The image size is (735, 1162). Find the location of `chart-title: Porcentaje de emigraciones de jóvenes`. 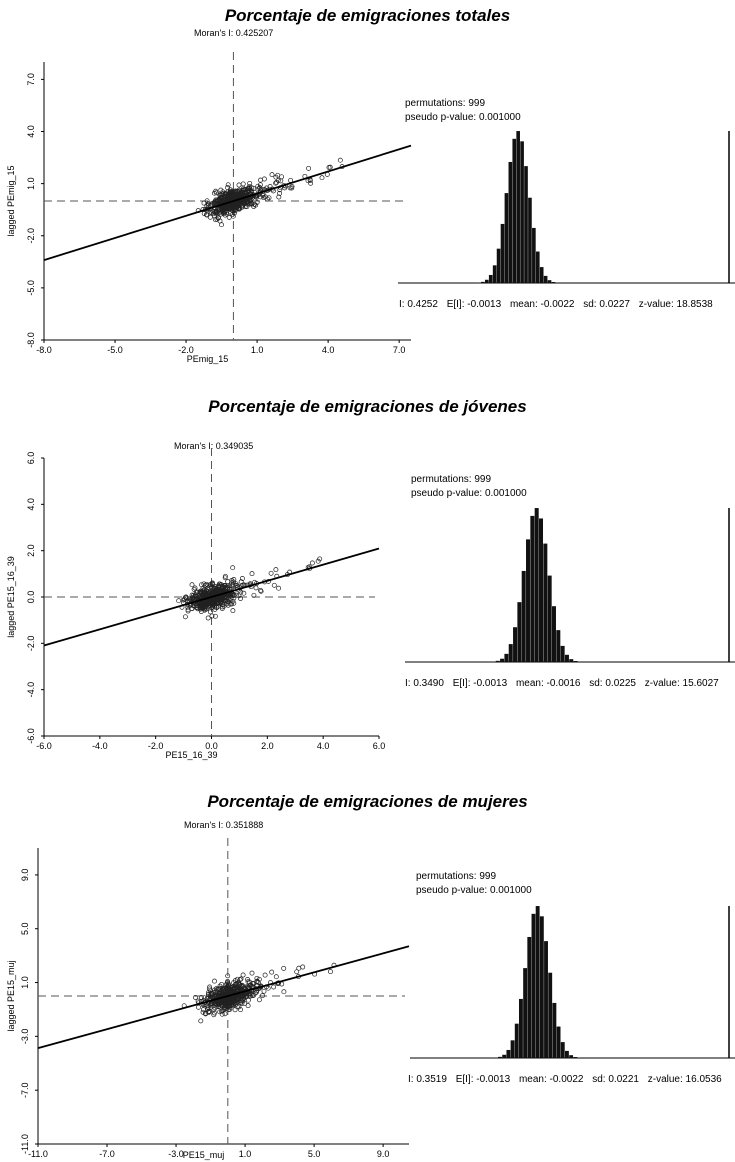

chart-title: Porcentaje de emigraciones de jóvenes is located at coordinates (367, 406).